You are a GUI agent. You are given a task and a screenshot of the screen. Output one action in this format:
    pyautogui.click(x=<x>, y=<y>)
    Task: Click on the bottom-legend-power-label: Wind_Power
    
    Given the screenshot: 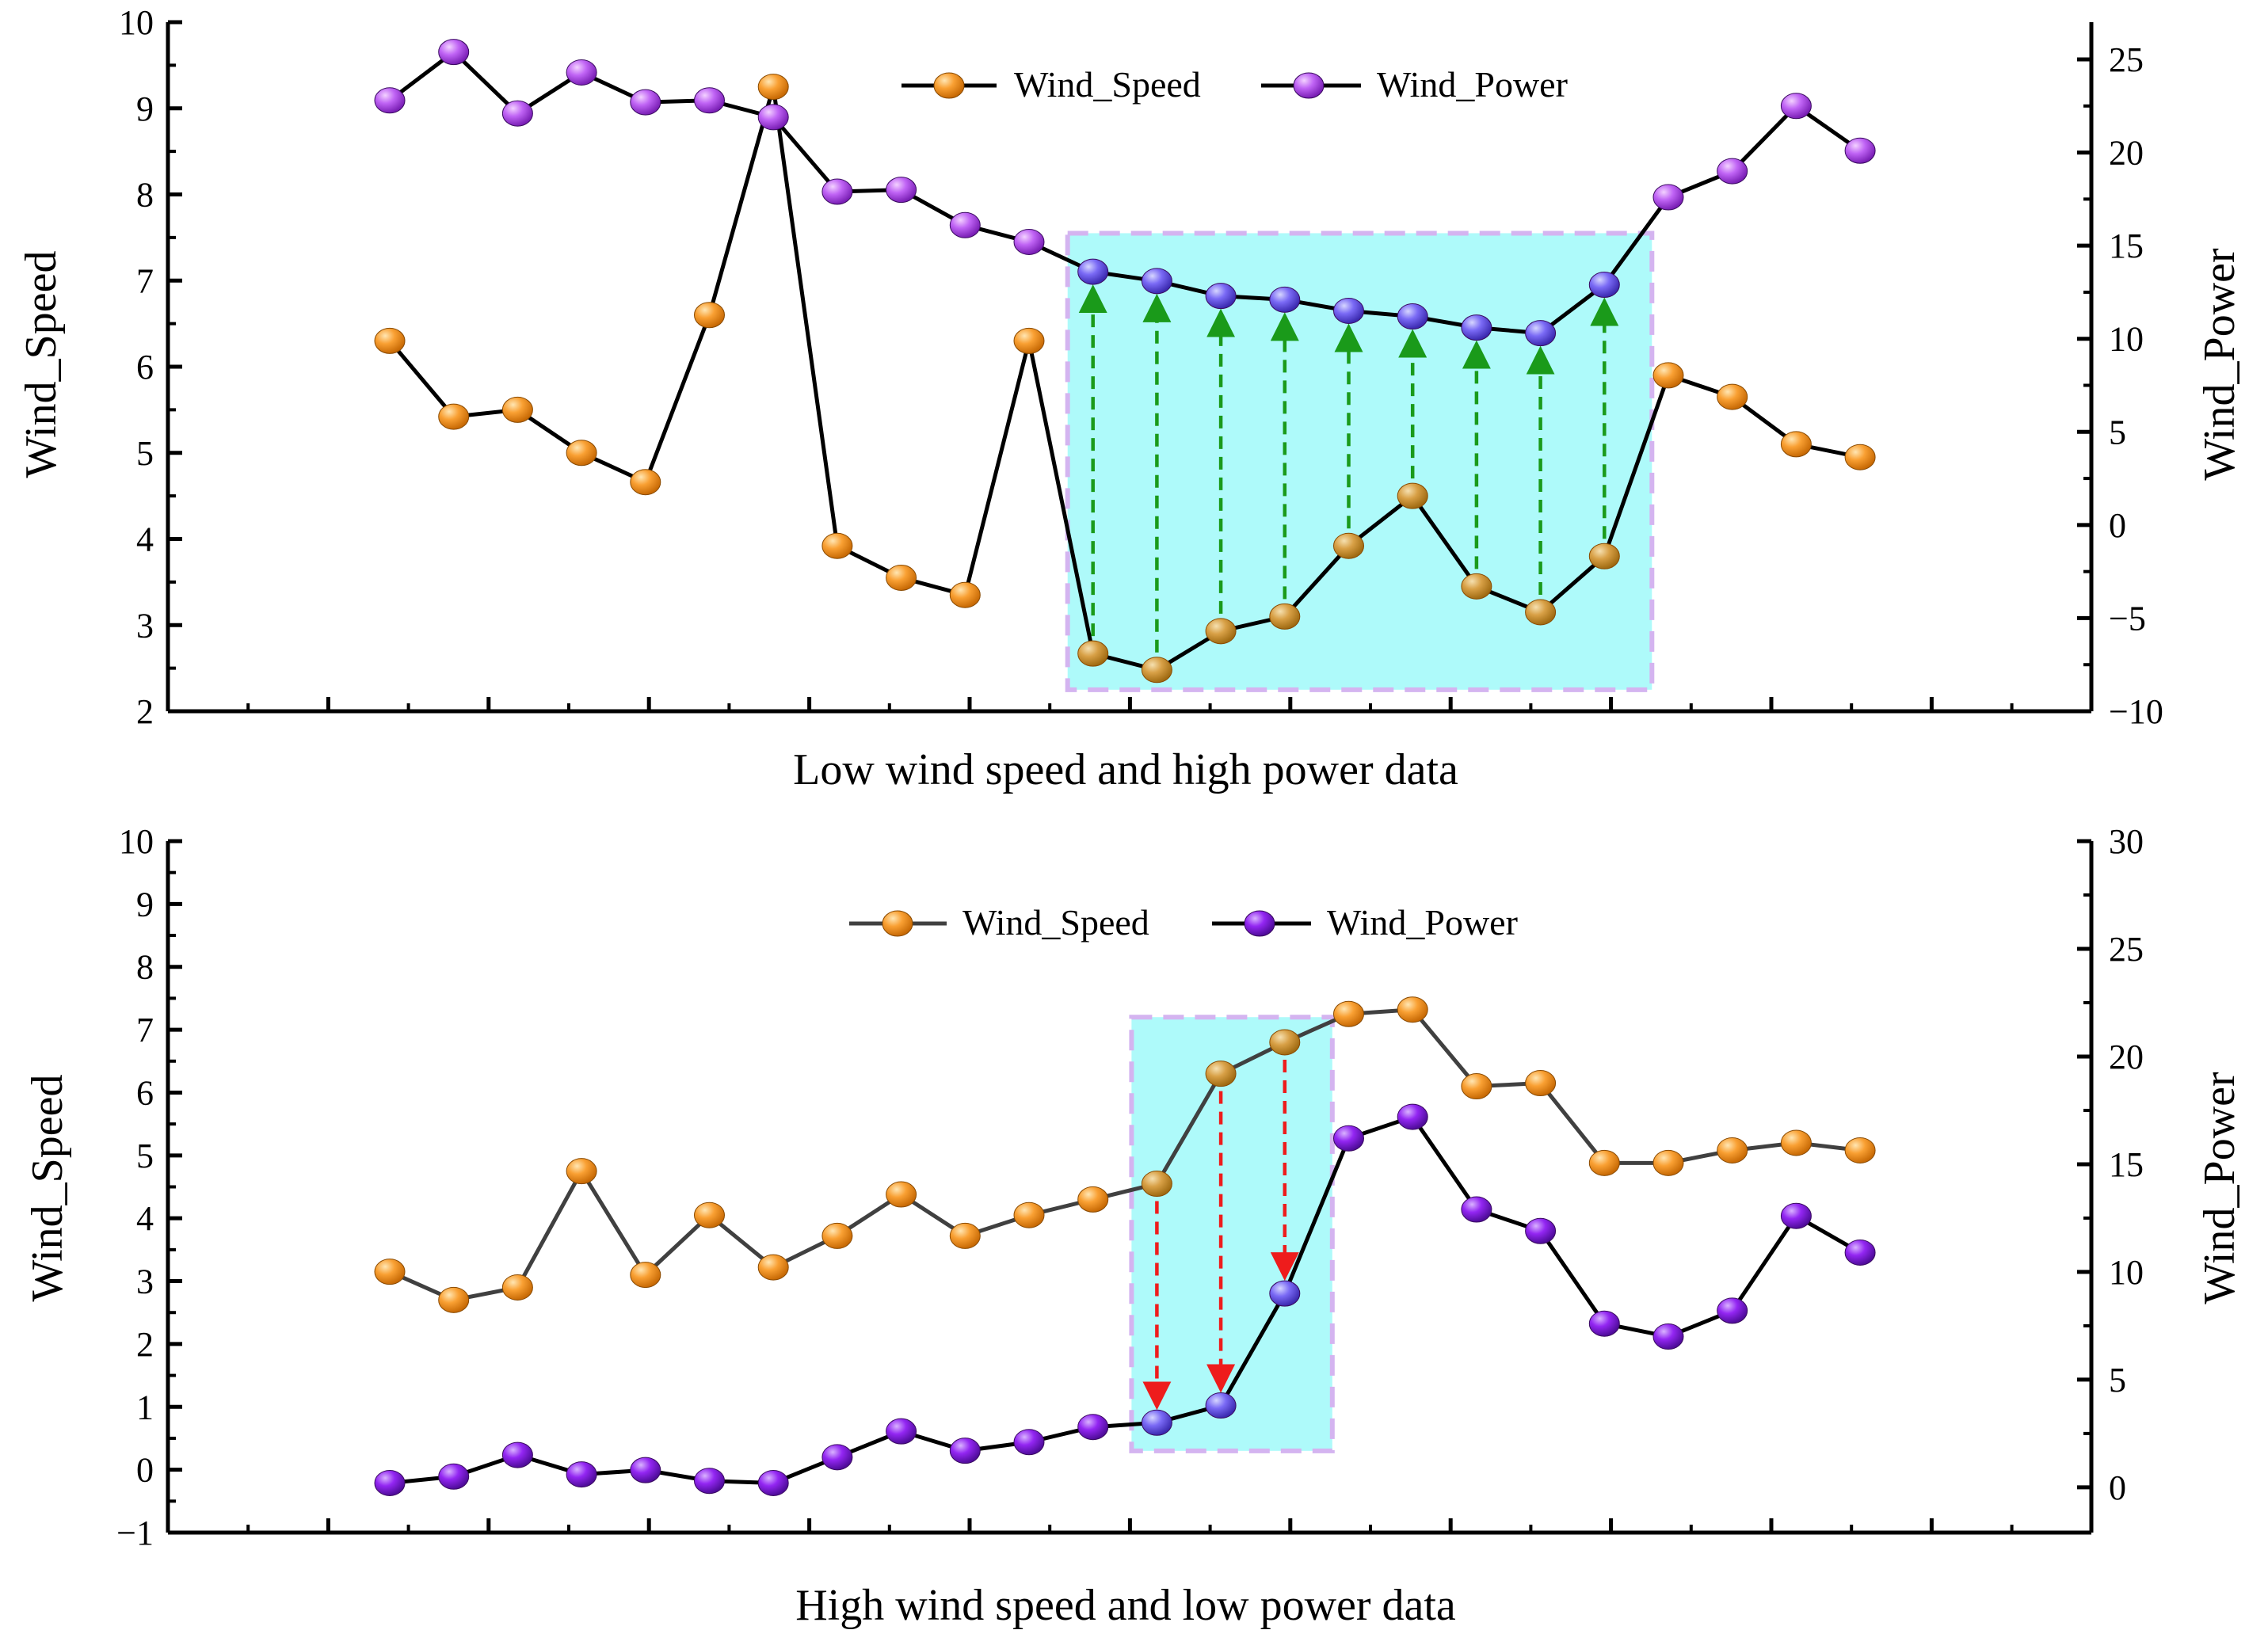 What is the action you would take?
    pyautogui.click(x=1422, y=923)
    